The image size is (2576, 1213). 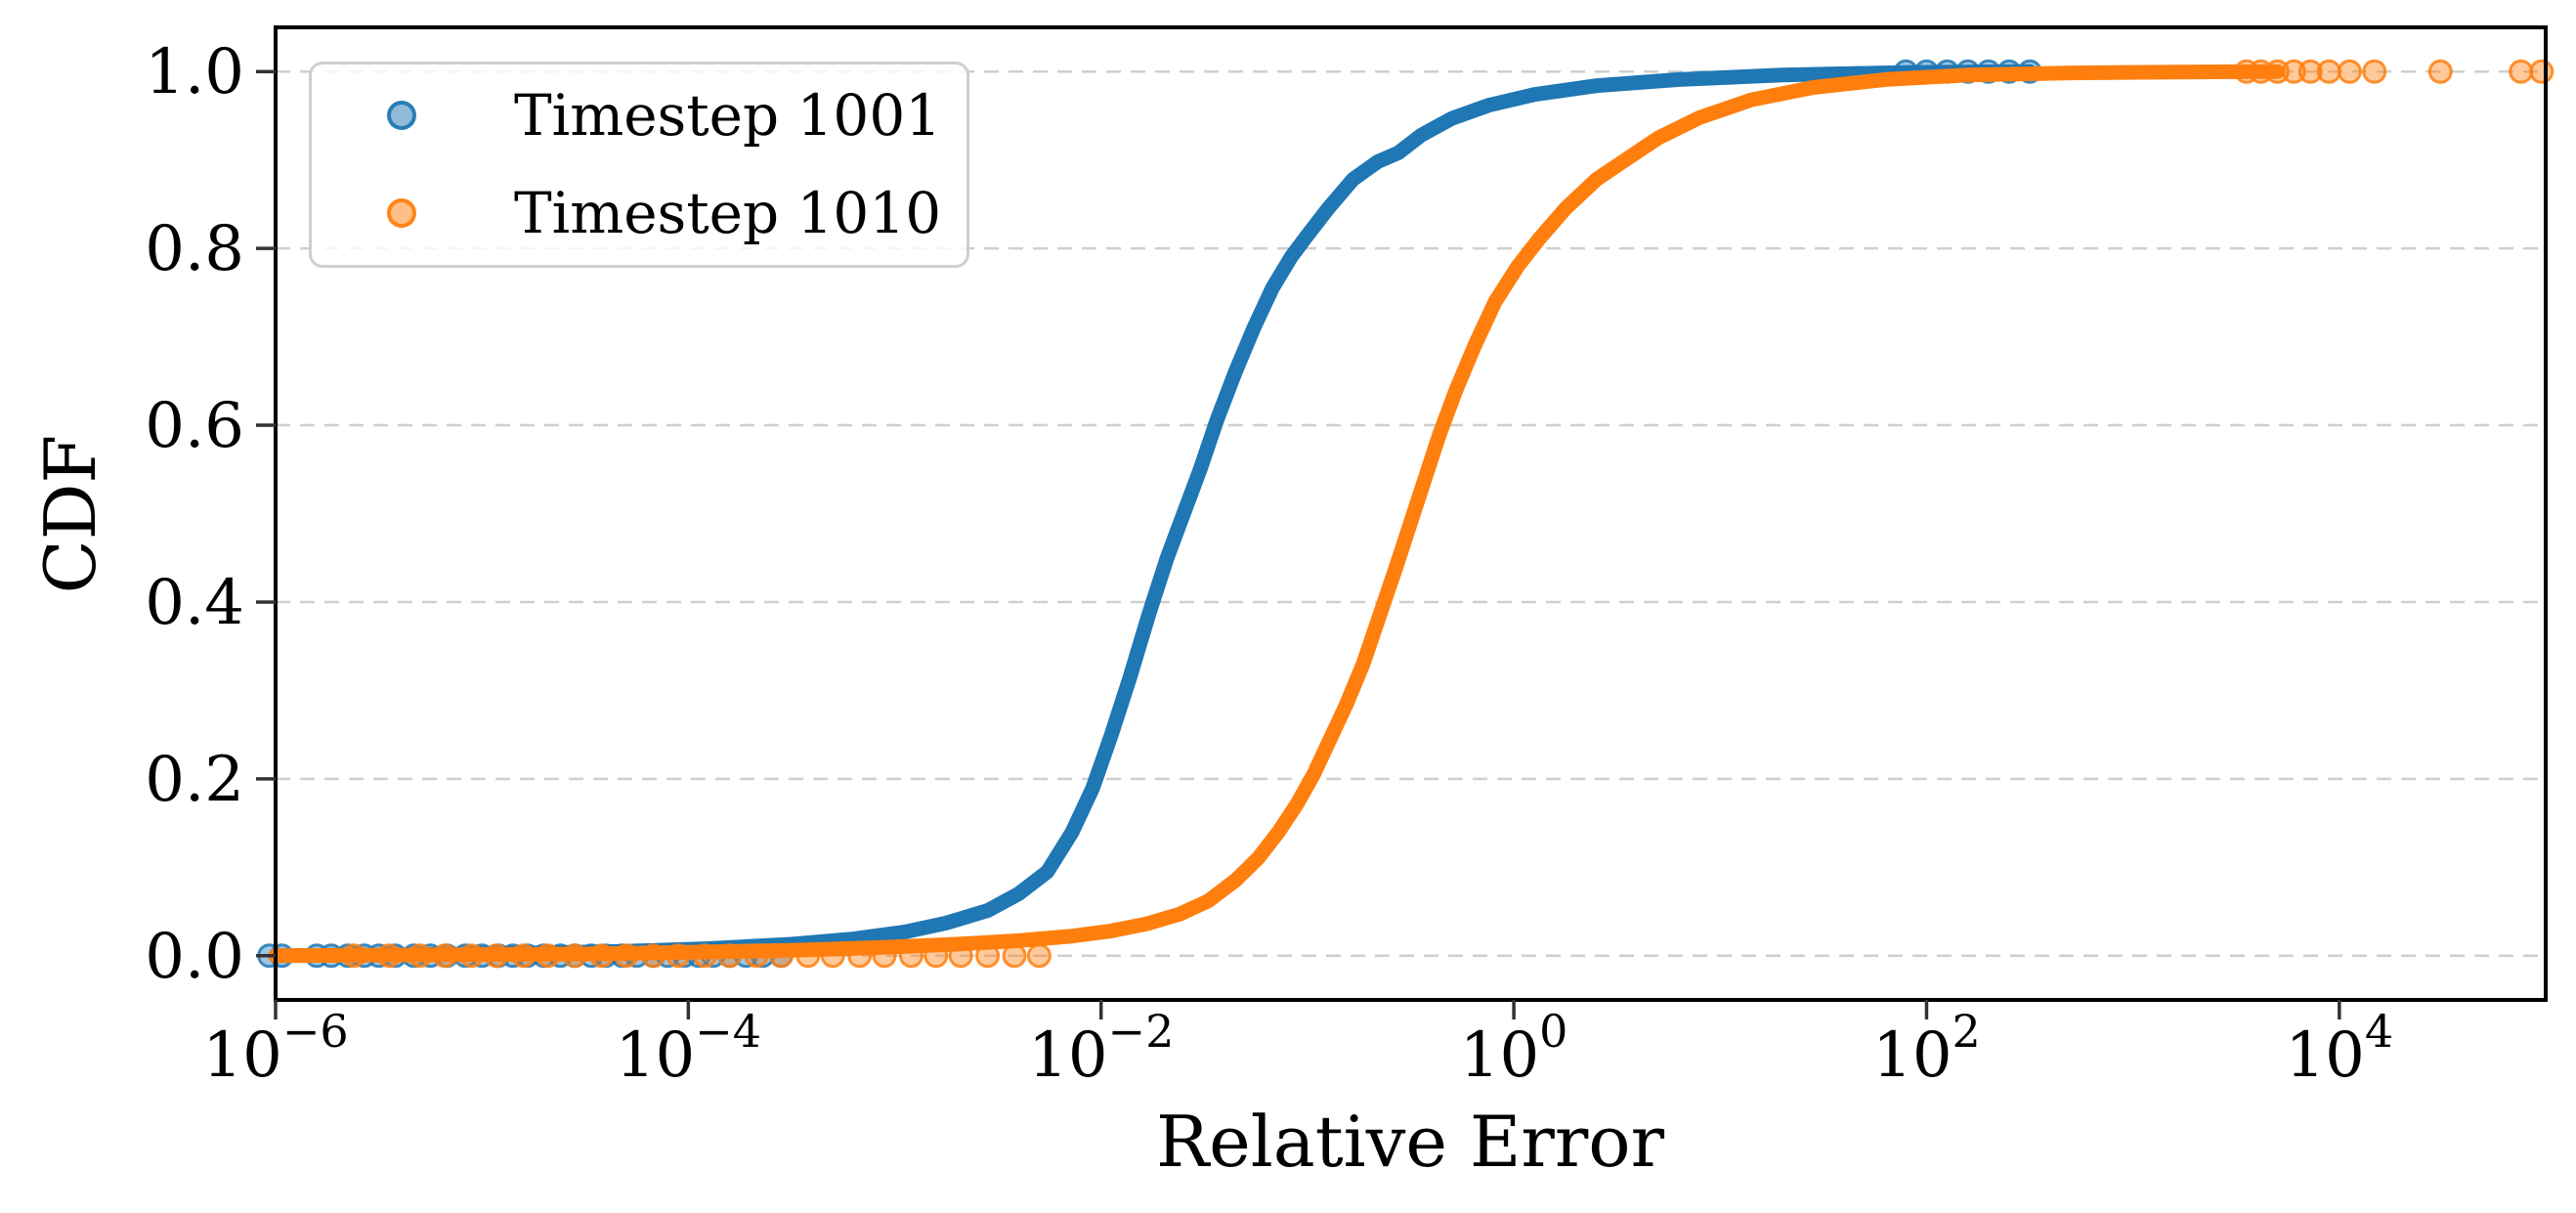 What do you see at coordinates (195, 249) in the screenshot?
I see `svg-text: 0.8` at bounding box center [195, 249].